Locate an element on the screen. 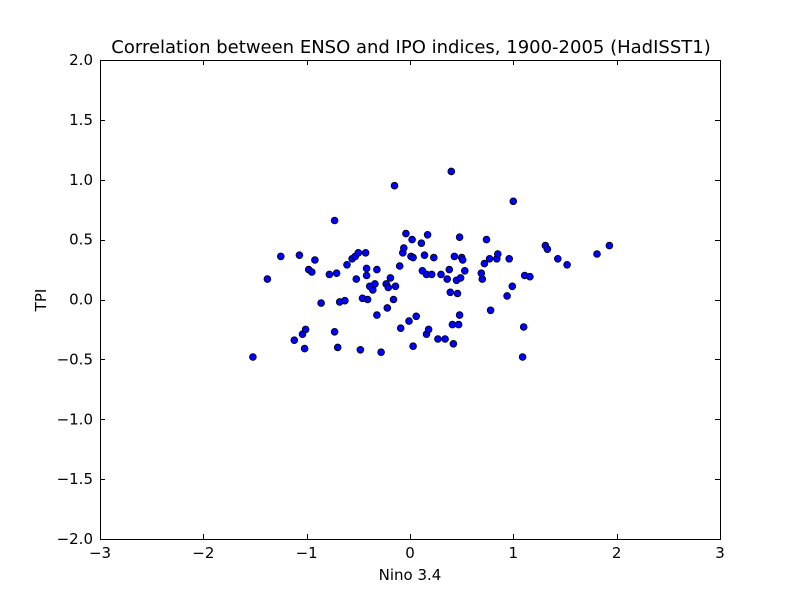 The height and width of the screenshot is (600, 800). x-tick-label: 0 is located at coordinates (410, 553).